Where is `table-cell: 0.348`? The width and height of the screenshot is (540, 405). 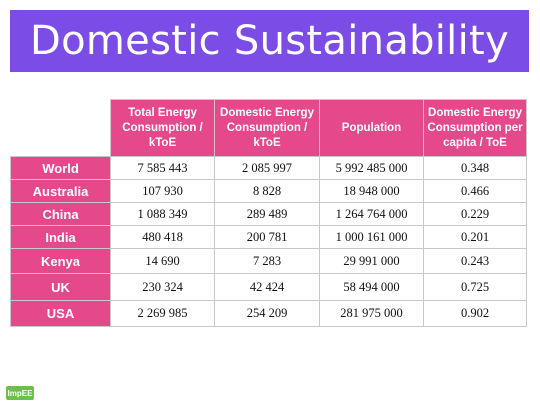 table-cell: 0.348 is located at coordinates (475, 168).